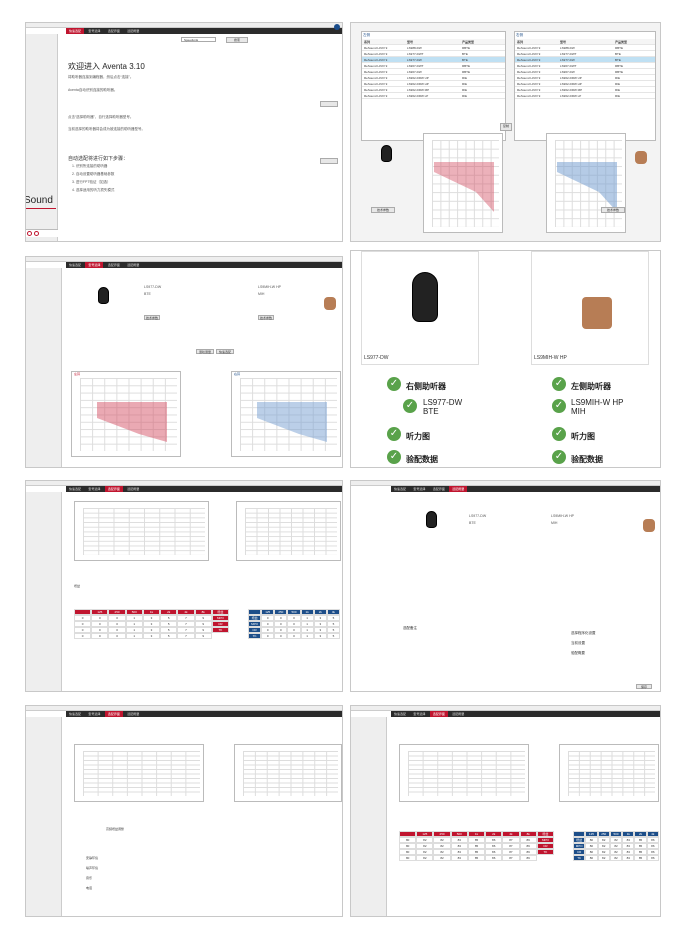 This screenshot has height=942, width=687. Describe the element at coordinates (266, 317) in the screenshot. I see `right-spec-button: 技术参数` at that location.